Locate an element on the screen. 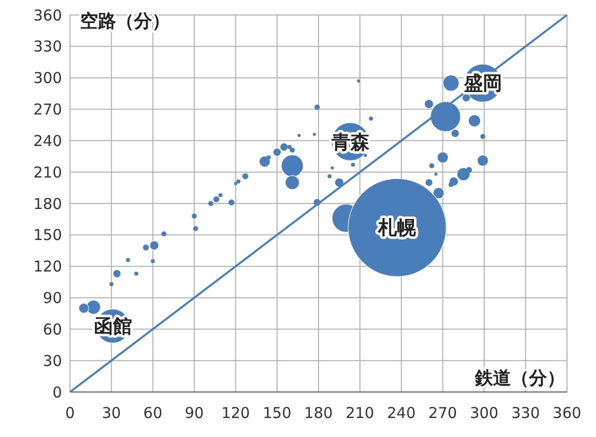 The image size is (596, 437). x-axis-title: 鉄道（分） is located at coordinates (519, 378).